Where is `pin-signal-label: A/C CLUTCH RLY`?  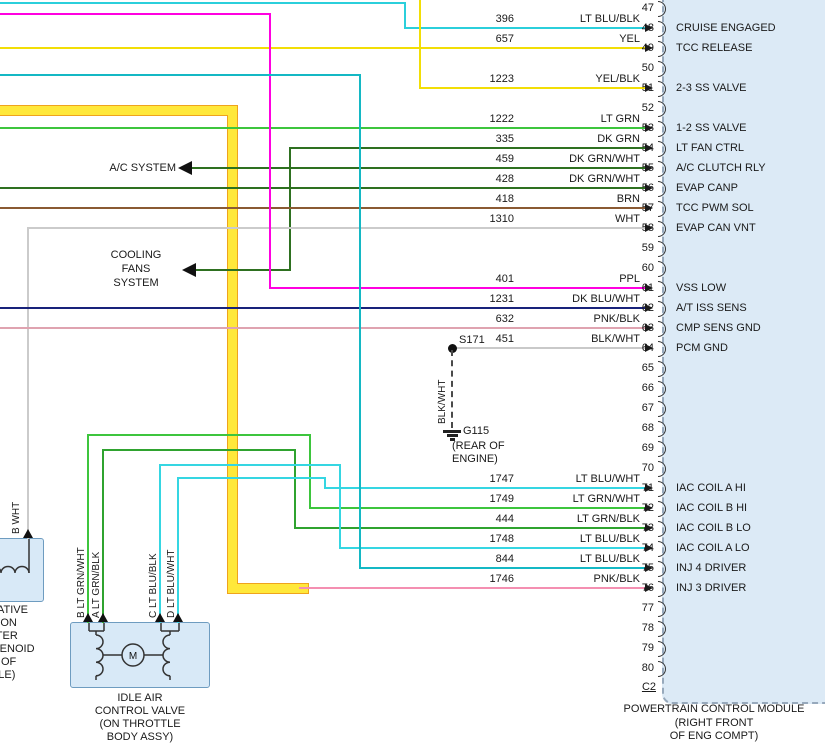
pin-signal-label: A/C CLUTCH RLY is located at coordinates (721, 168).